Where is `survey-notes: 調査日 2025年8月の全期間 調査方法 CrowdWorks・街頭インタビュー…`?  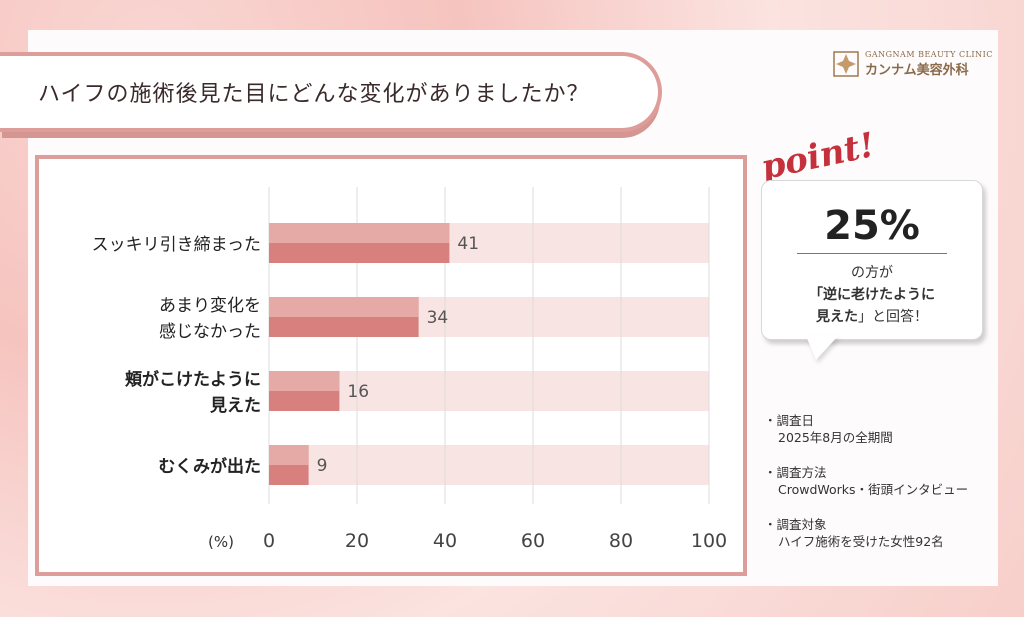 survey-notes: 調査日 2025年8月の全期間 調査方法 CrowdWorks・街頭インタビュー… is located at coordinates (866, 490).